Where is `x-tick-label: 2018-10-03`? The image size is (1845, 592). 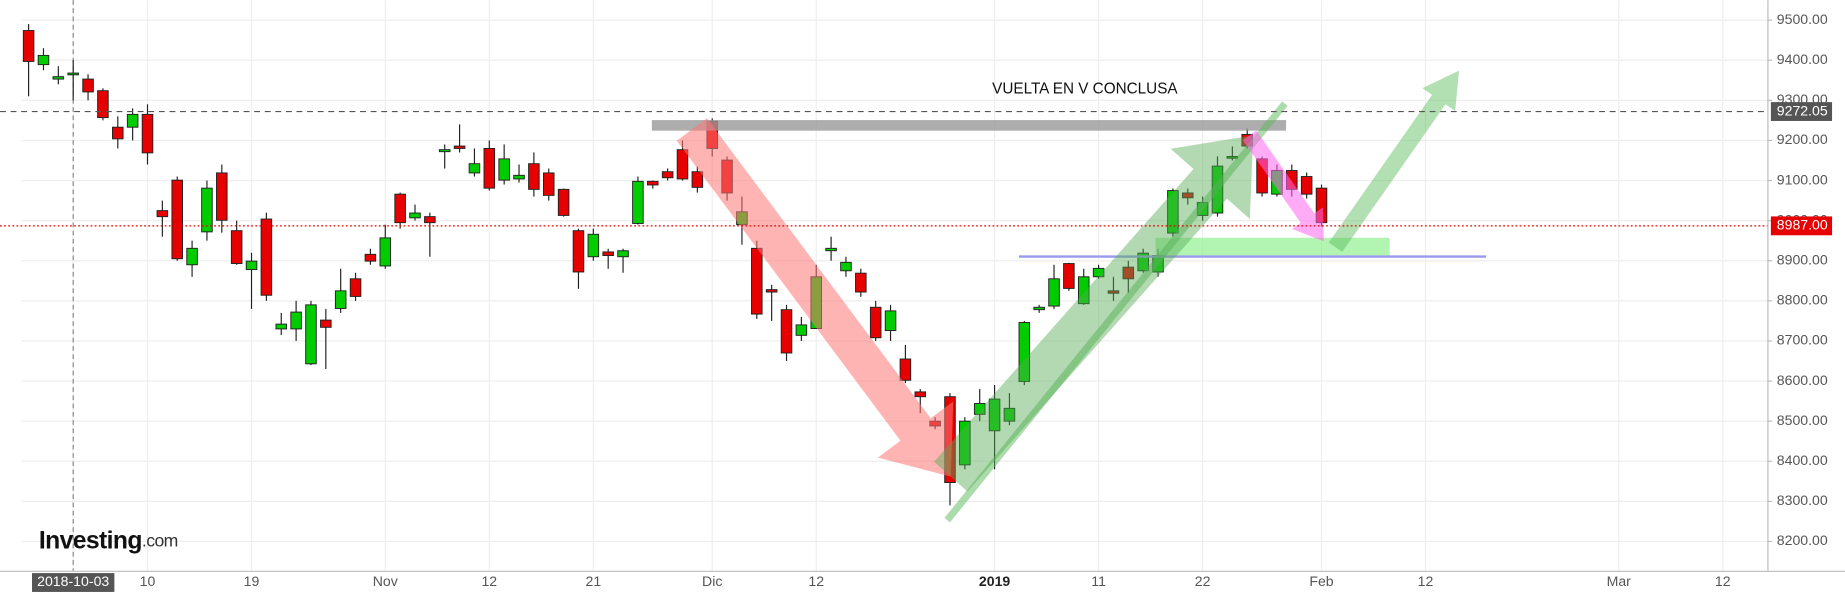
x-tick-label: 2018-10-03 is located at coordinates (73, 581).